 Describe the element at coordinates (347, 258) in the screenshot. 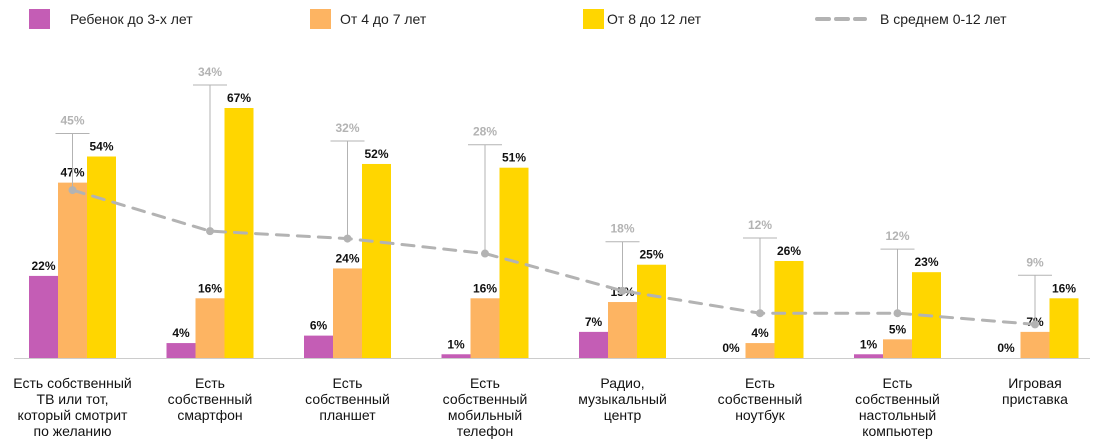

I see `value-label-s2-c3: 24%` at that location.